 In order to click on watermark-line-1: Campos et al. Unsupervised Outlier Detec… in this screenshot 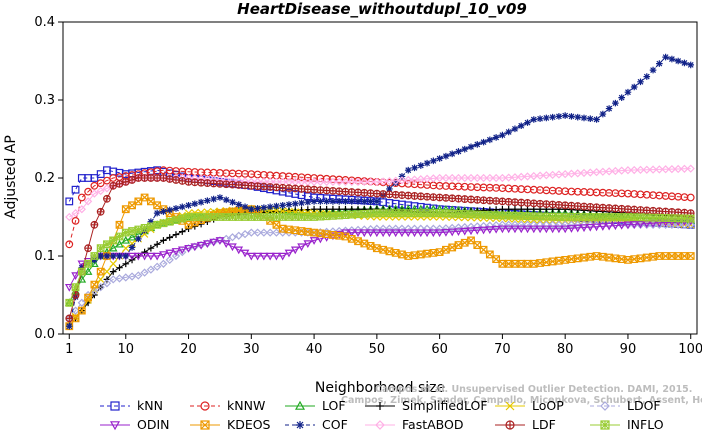, I will do `click(533, 389)`.